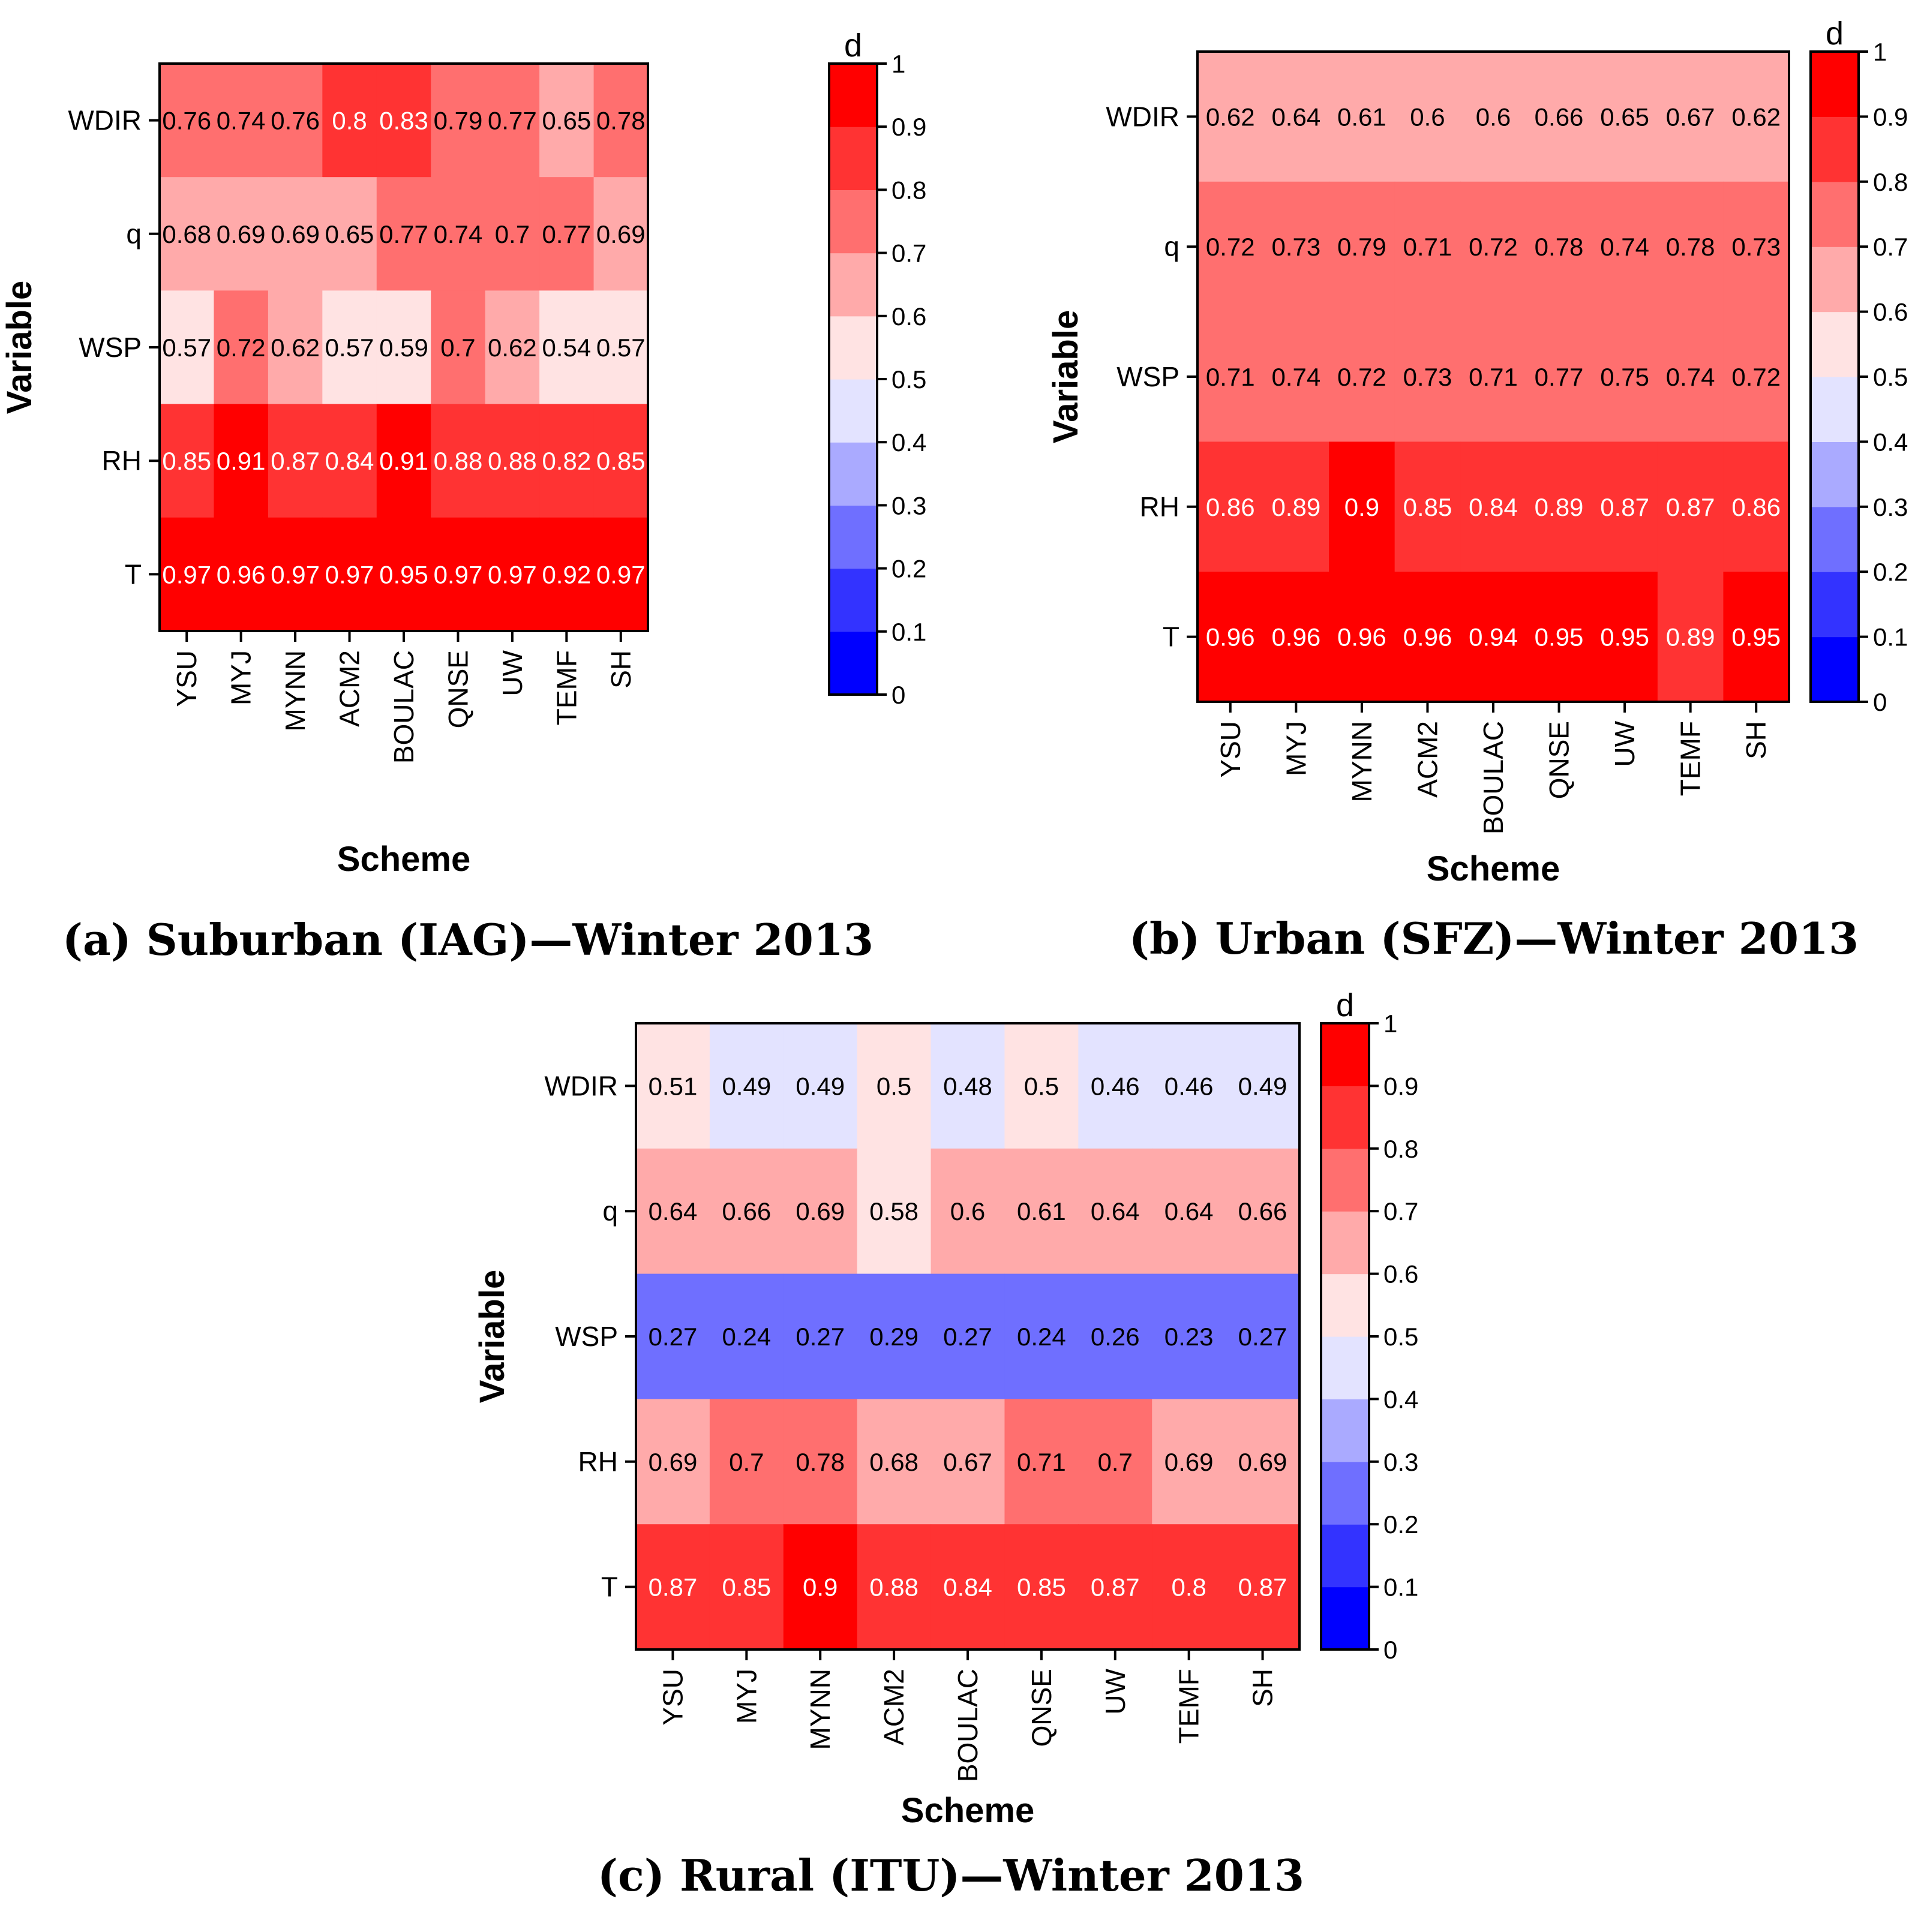 The image size is (1918, 1932). I want to click on cell-value-label: 0.58, so click(894, 1211).